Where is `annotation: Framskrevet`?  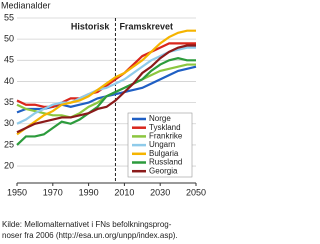 annotation: Framskrevet is located at coordinates (146, 26).